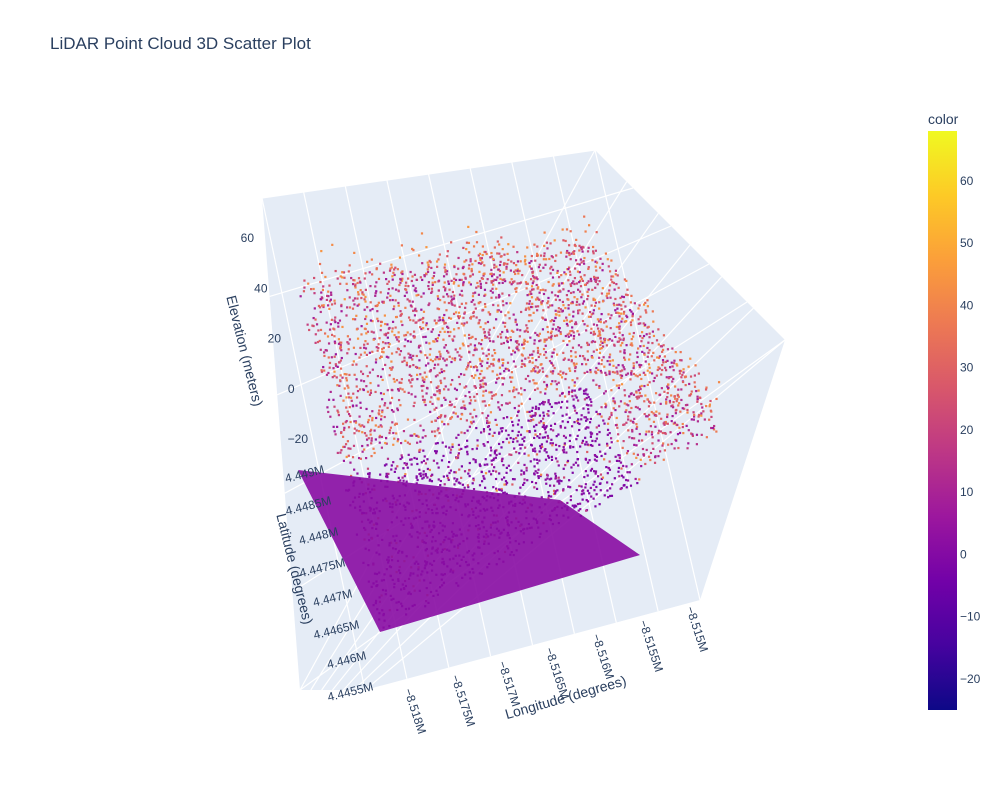 The height and width of the screenshot is (800, 1000). Describe the element at coordinates (291, 389) in the screenshot. I see `z-tick-label: 0` at that location.